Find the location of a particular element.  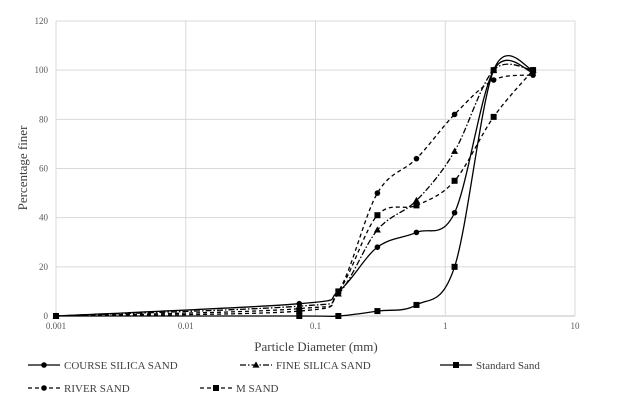

y-axis-title: Percentage finer is located at coordinates (22, 167).